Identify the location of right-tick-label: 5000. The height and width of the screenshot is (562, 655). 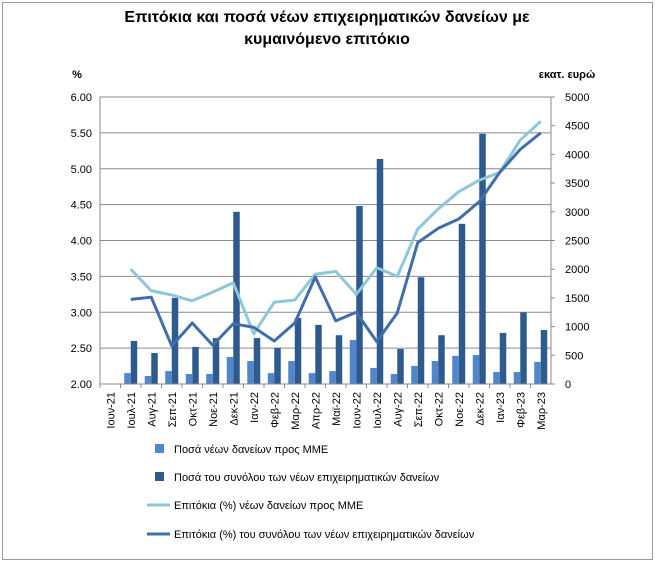
(577, 98).